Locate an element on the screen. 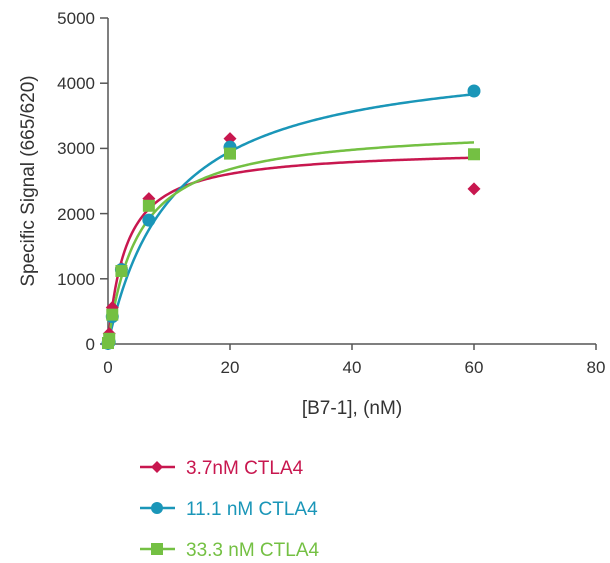 This screenshot has width=610, height=563. data-point-red is located at coordinates (474, 189).